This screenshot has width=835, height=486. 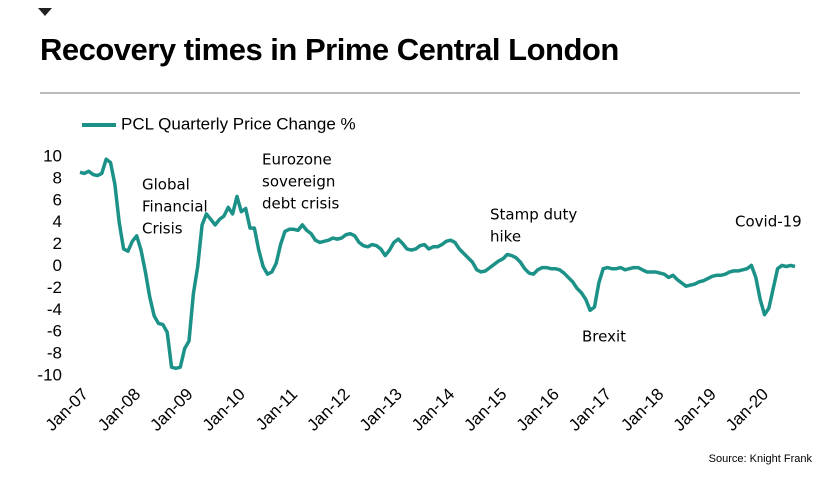 What do you see at coordinates (57, 243) in the screenshot?
I see `y-tick-label: 2` at bounding box center [57, 243].